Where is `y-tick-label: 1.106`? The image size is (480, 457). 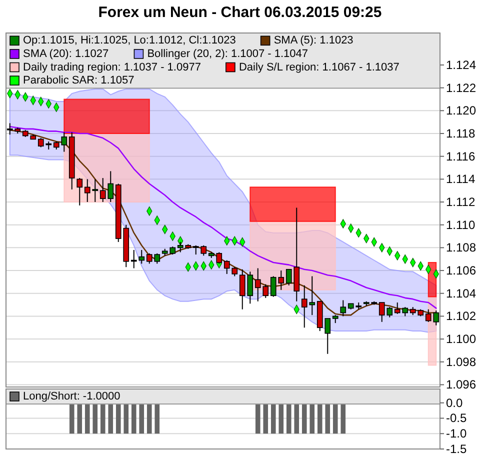 y-tick-label: 1.106 is located at coordinates (461, 271).